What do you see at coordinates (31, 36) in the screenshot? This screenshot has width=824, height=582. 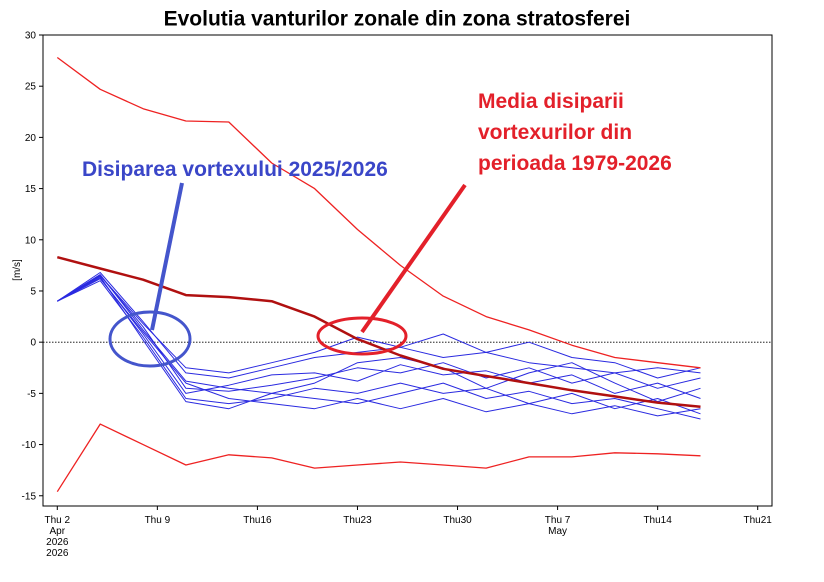 I see `y-tick-label: 30` at bounding box center [31, 36].